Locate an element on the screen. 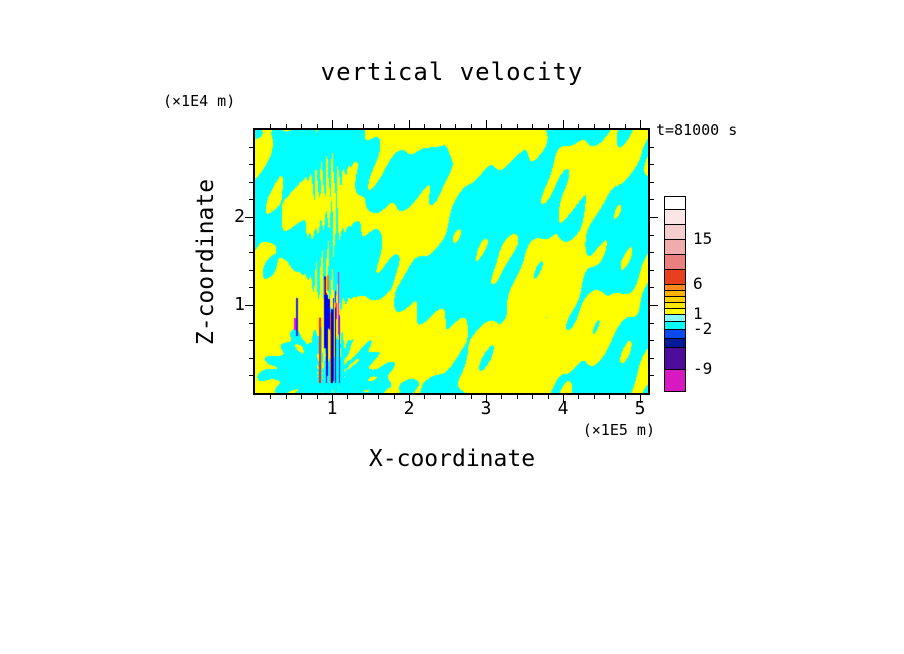  x-tick-label: 1 is located at coordinates (332, 408).